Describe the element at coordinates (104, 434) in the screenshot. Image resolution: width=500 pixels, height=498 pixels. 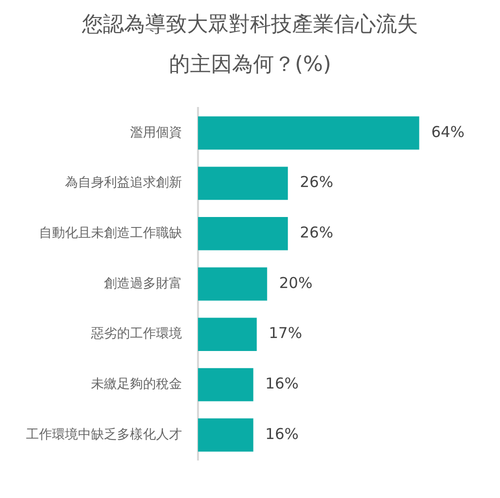
I see `y-tick-label: 工作環境中缺乏多樣化人才` at that location.